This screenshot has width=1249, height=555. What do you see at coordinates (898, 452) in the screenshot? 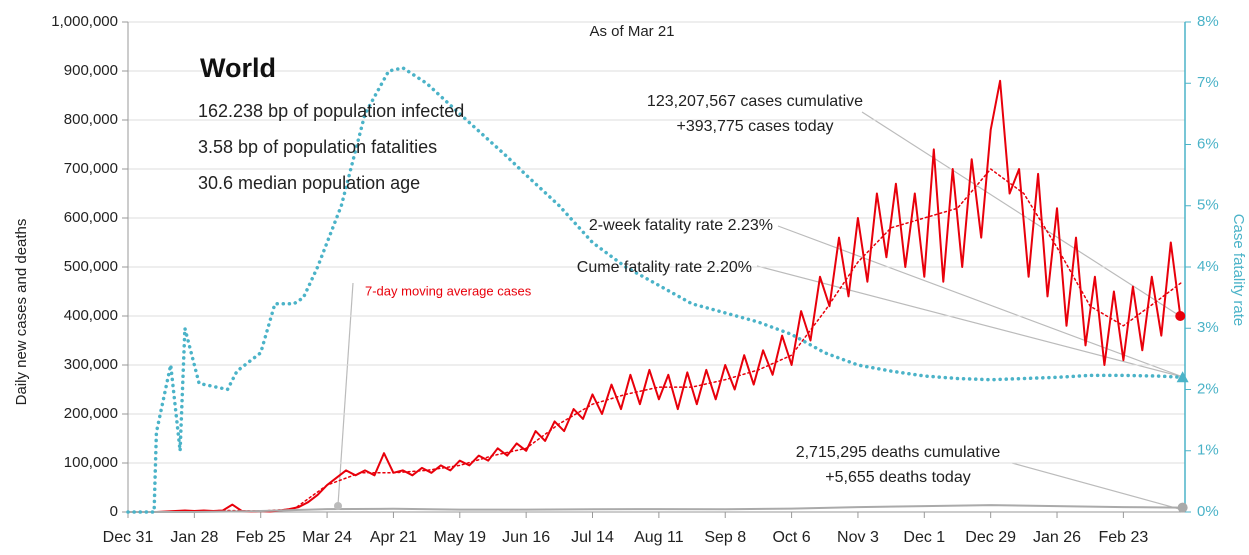
I see `annotation: 2,715,295 deaths cumulative` at bounding box center [898, 452].